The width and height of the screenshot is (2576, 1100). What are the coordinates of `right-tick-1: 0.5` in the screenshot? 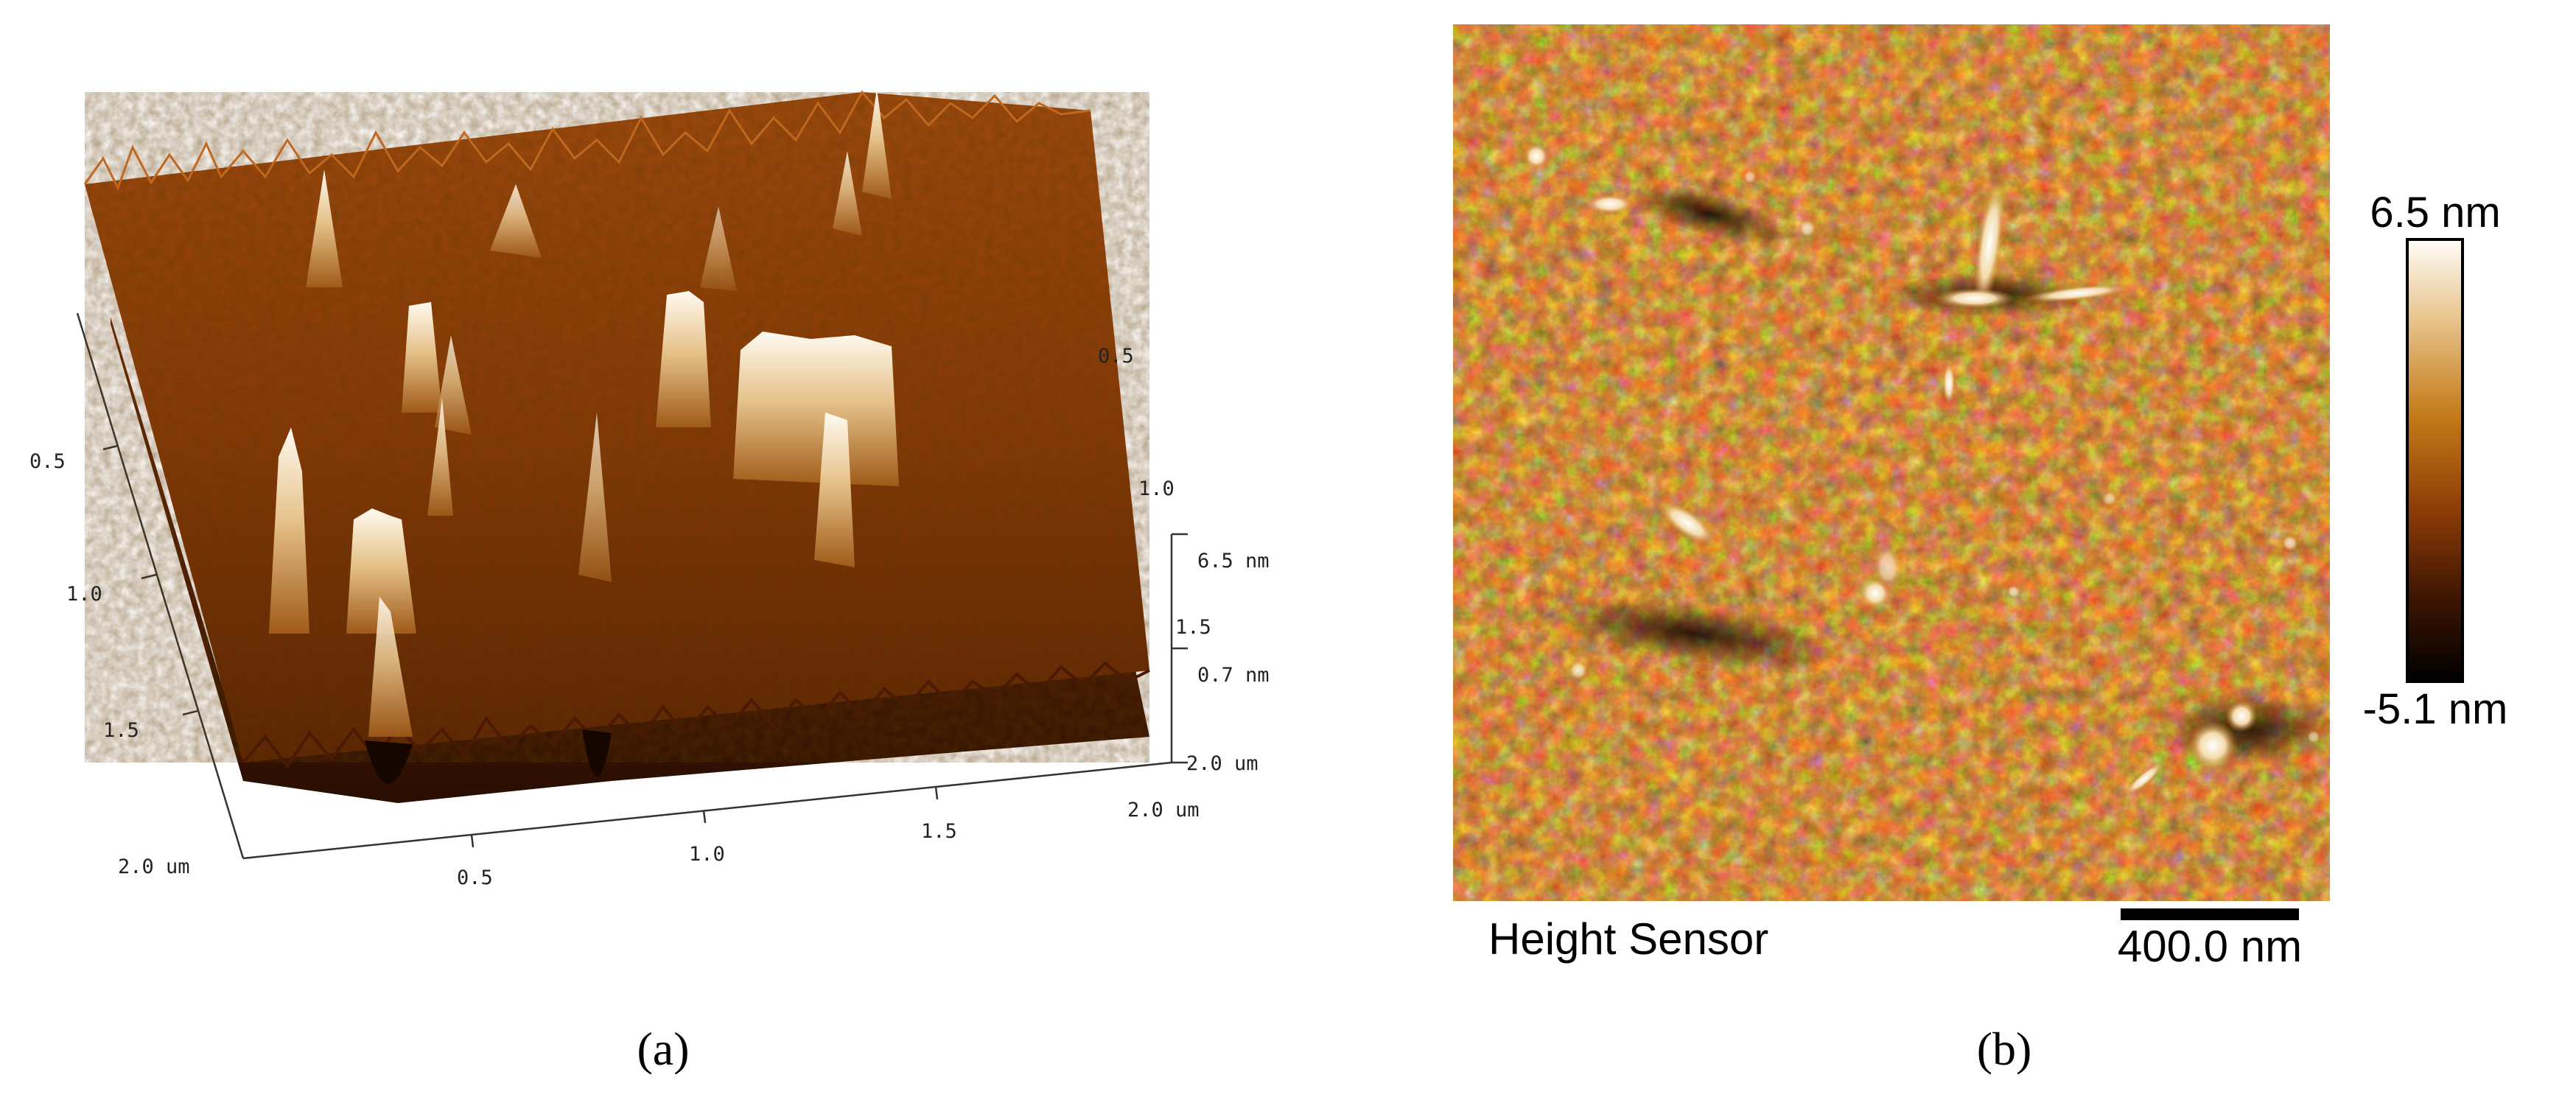 It's located at (1116, 356).